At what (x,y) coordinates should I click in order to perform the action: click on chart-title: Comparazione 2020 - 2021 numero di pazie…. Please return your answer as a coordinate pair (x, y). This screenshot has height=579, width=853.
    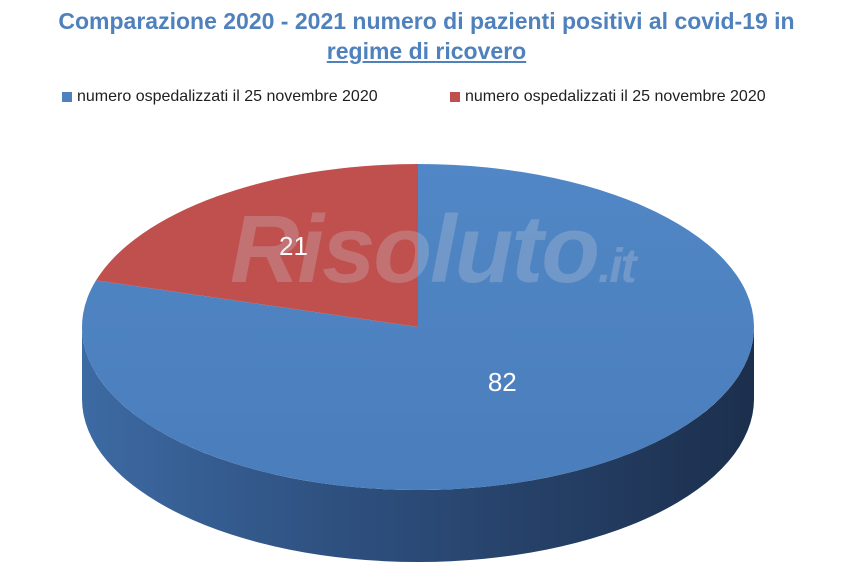
    Looking at the image, I should click on (426, 36).